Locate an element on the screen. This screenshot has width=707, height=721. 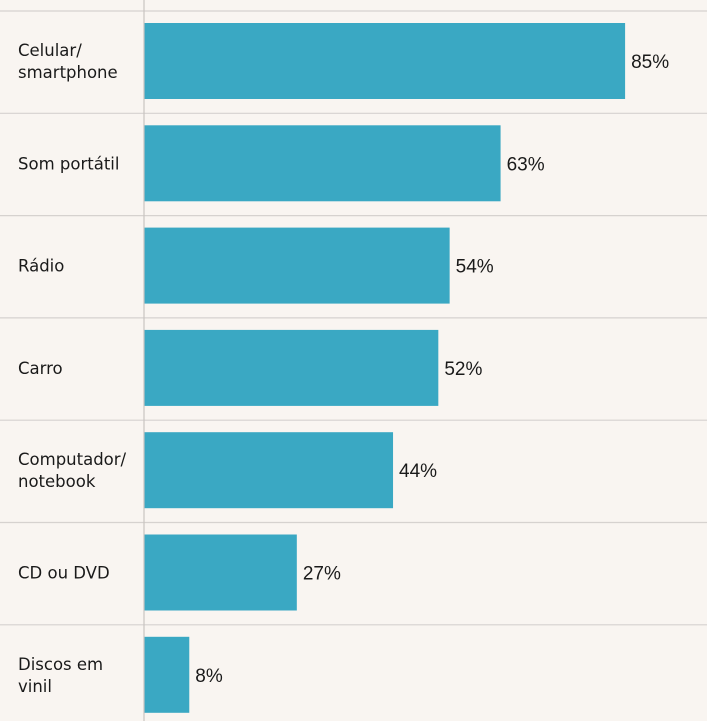
category-label-line: Computador/ is located at coordinates (72, 459).